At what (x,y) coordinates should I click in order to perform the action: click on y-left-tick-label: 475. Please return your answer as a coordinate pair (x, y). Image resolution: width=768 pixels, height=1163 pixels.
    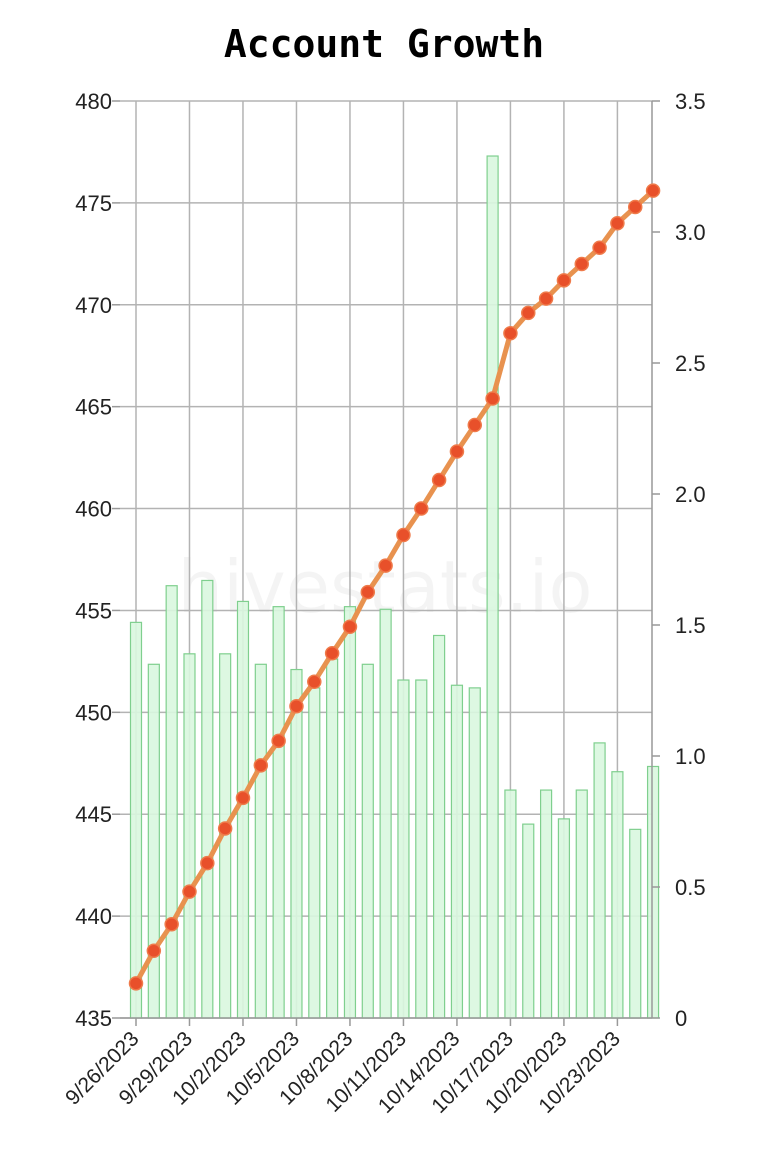
    Looking at the image, I should click on (93, 203).